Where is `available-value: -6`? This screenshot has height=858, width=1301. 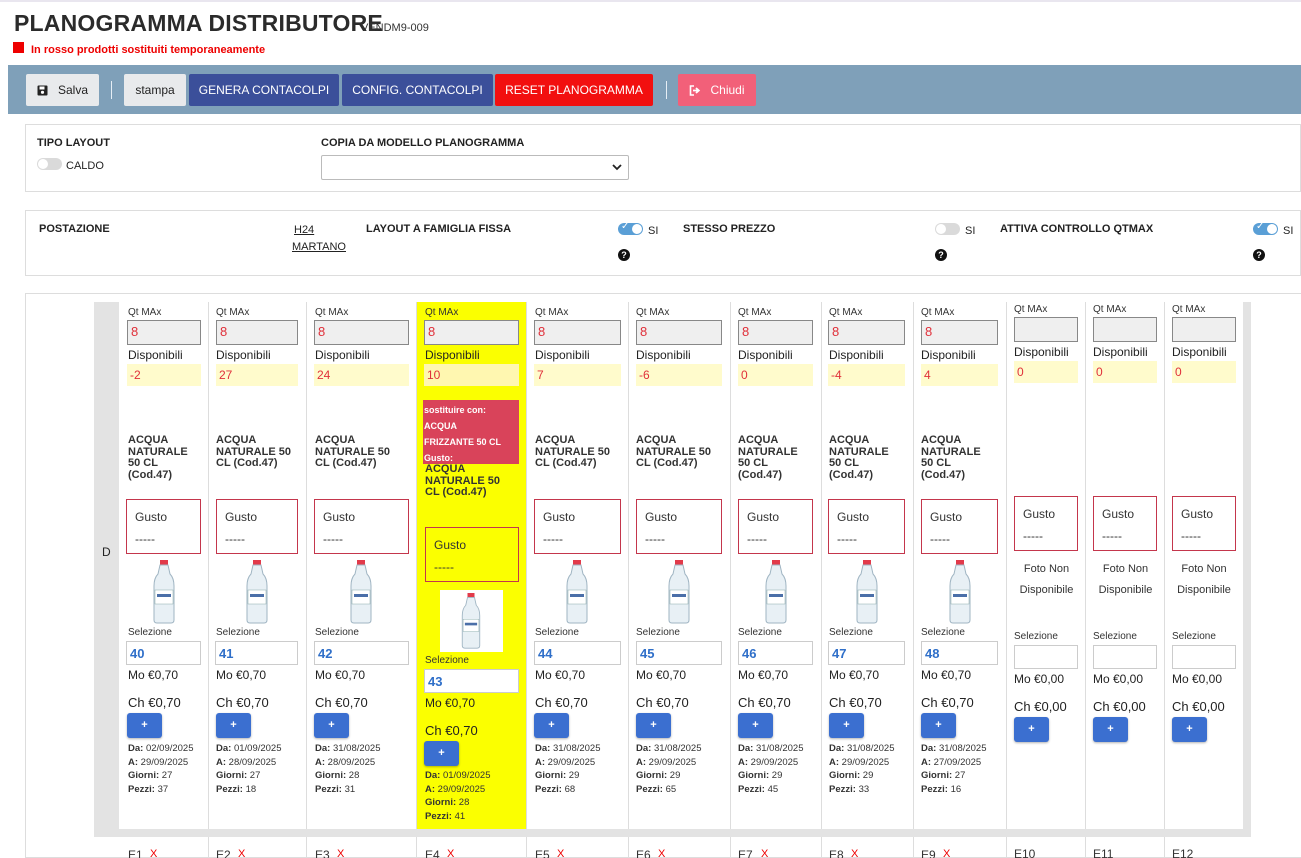 available-value: -6 is located at coordinates (679, 375).